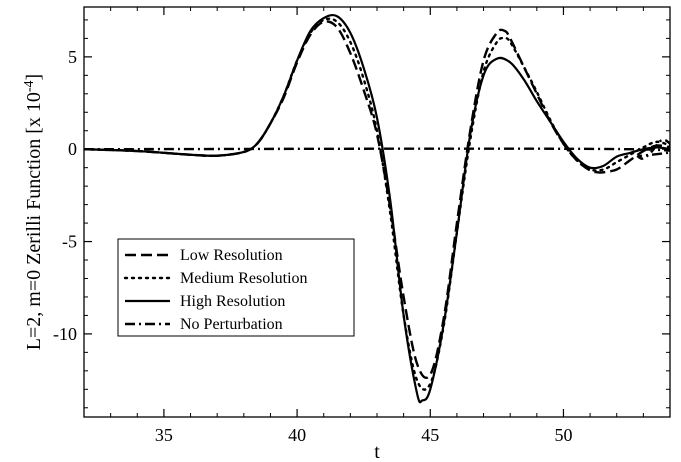  I want to click on y-axis-label-main: L=2, m=0 Zerilli Function [x 10, so click(34, 221).